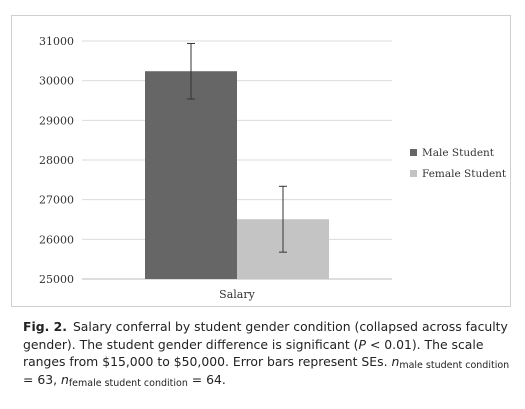  I want to click on y-tick-label: 27000, so click(56, 200).